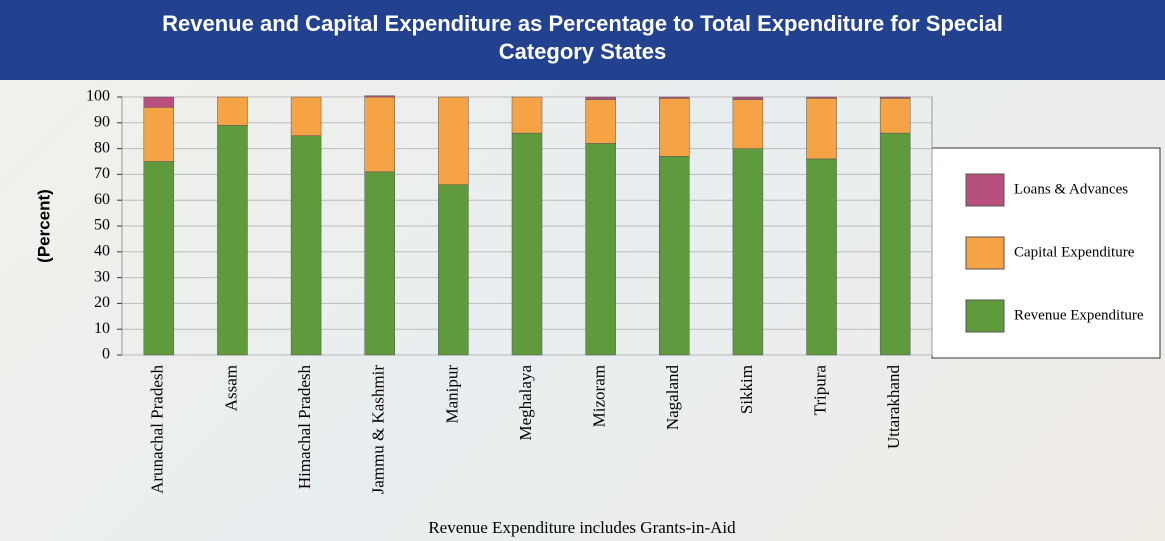  What do you see at coordinates (1071, 189) in the screenshot?
I see `legend-label: Loans & Advances` at bounding box center [1071, 189].